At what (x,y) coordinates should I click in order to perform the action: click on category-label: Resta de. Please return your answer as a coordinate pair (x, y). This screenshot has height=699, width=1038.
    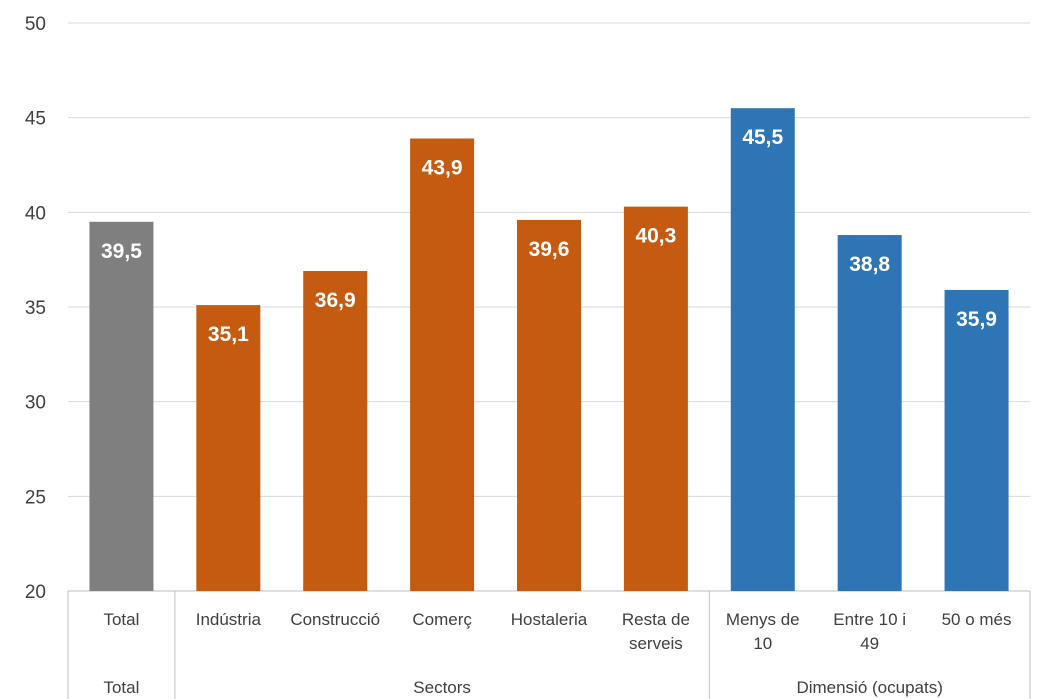
    Looking at the image, I should click on (656, 619).